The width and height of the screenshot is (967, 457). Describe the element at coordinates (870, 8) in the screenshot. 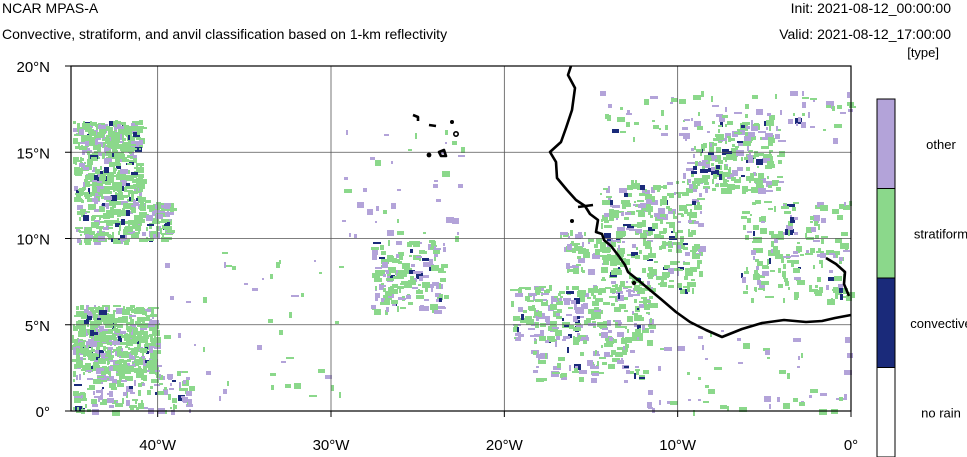

I see `init-time: Init: 2021-08-12_00:00:00` at that location.